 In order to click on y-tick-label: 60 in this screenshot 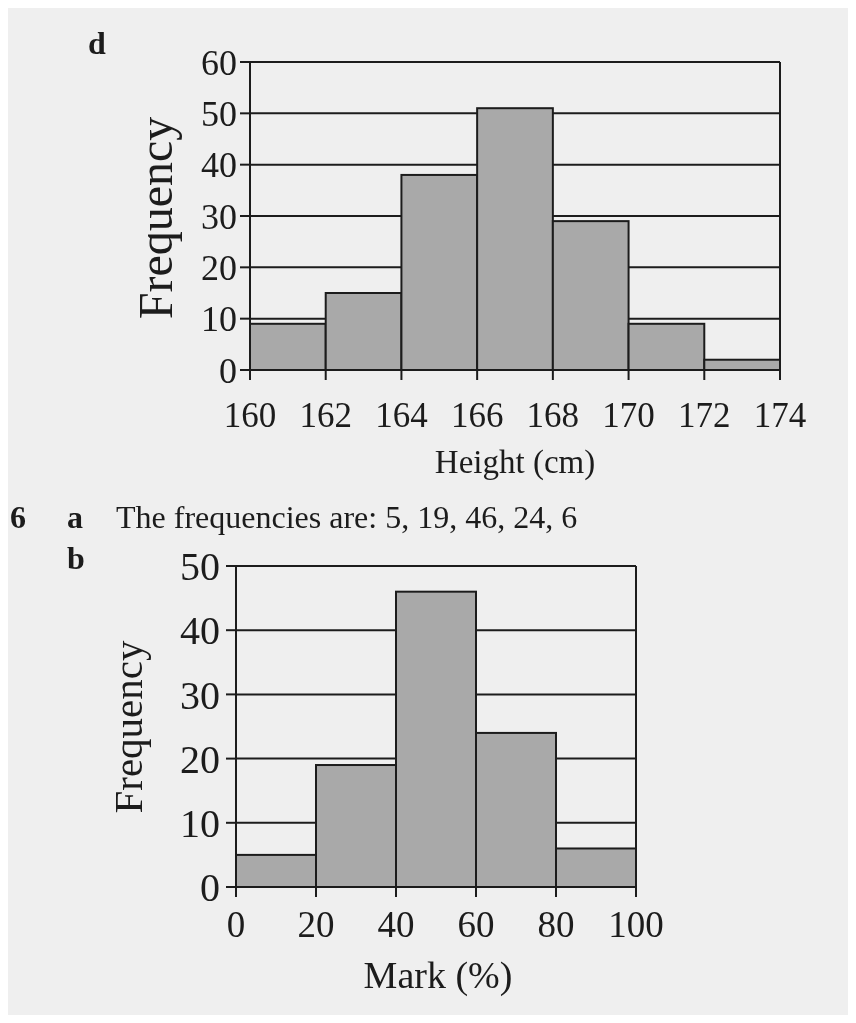, I will do `click(219, 62)`.